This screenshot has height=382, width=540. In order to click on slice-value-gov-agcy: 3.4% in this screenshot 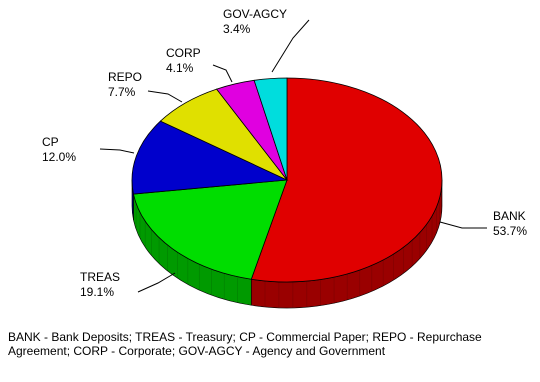, I will do `click(237, 29)`.